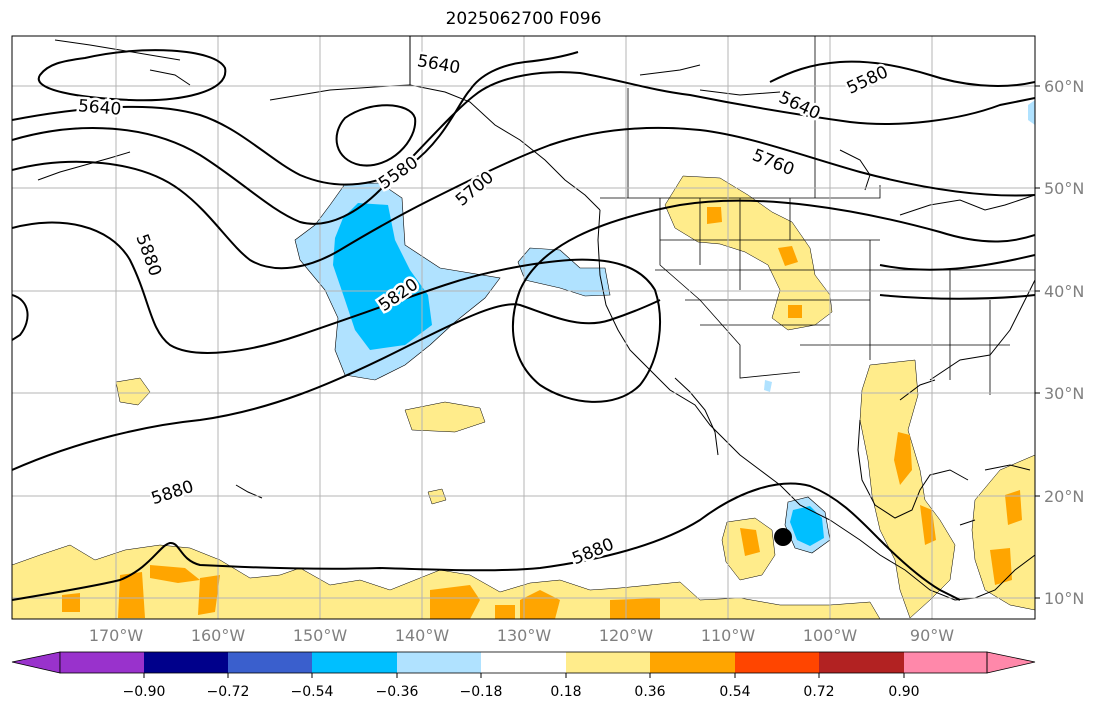 Image resolution: width=1105 pixels, height=712 pixels. Describe the element at coordinates (1064, 86) in the screenshot. I see `lat-label: 60°N` at that location.